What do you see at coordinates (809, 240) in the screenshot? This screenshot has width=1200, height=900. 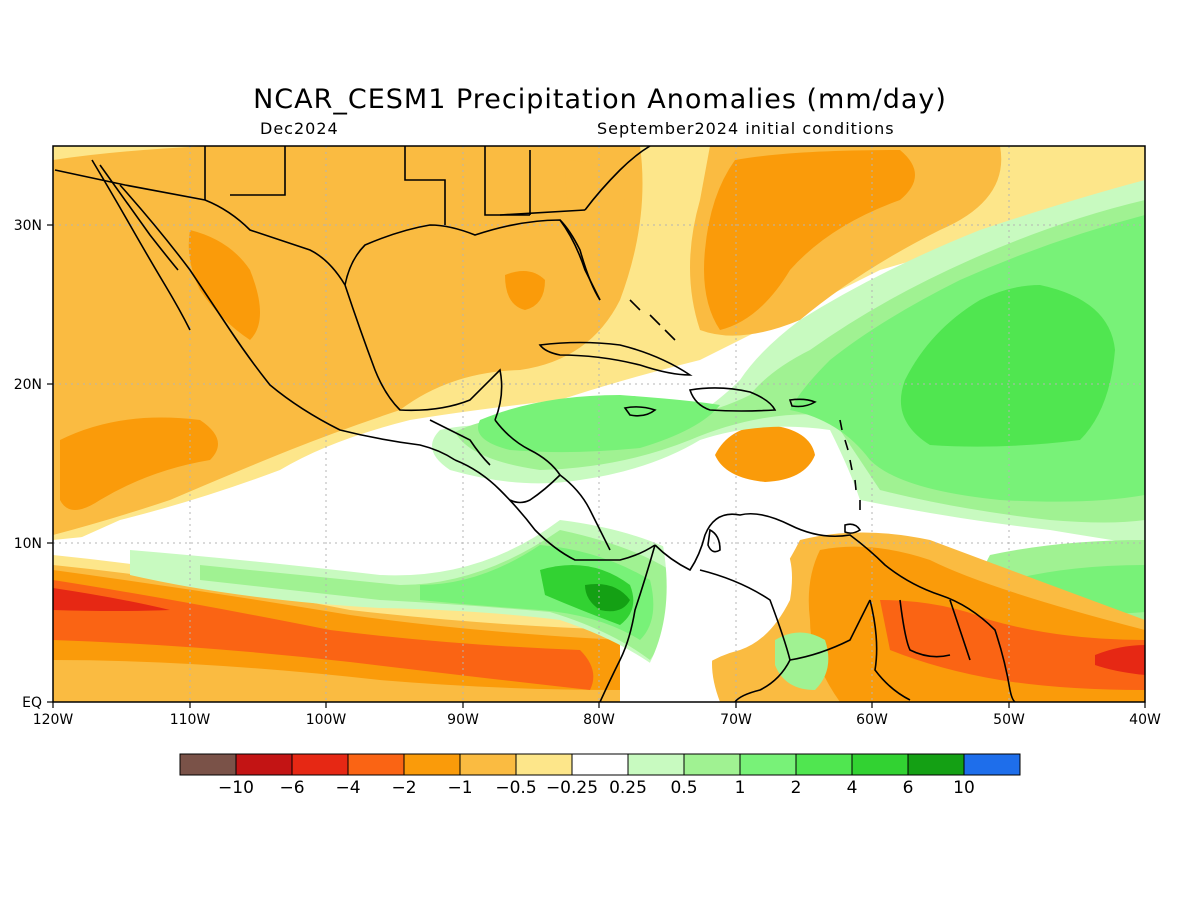 I see `dry-core-atlantic` at bounding box center [809, 240].